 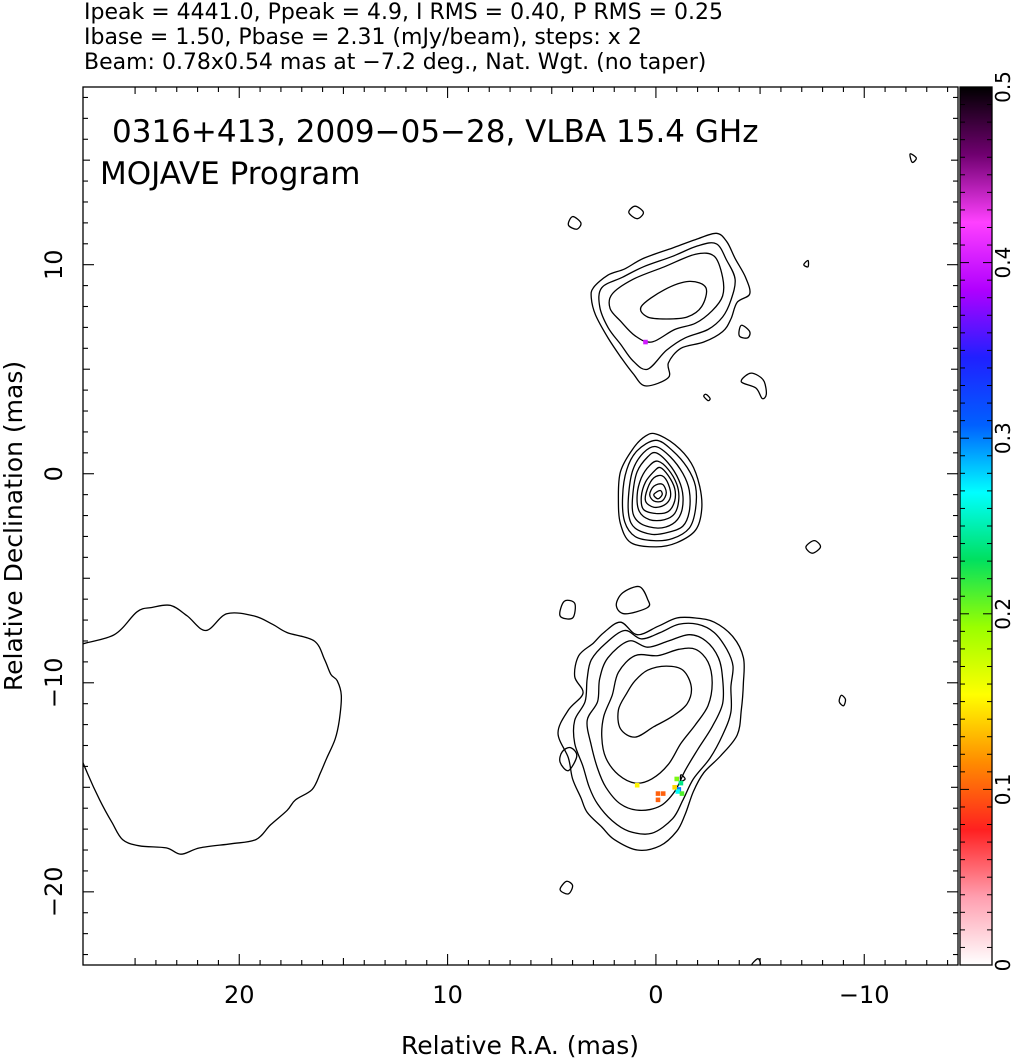 I want to click on y-tick-label: 10, so click(x=54, y=264).